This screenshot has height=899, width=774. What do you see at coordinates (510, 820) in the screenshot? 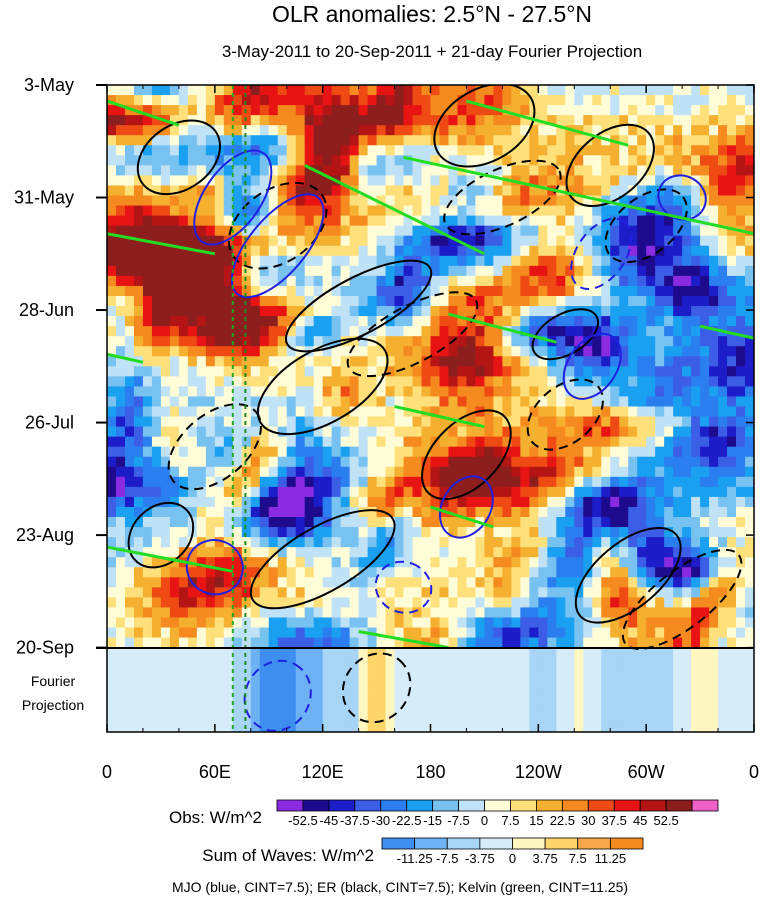
I see `obs-colorbar-tick-label: 7.5` at bounding box center [510, 820].